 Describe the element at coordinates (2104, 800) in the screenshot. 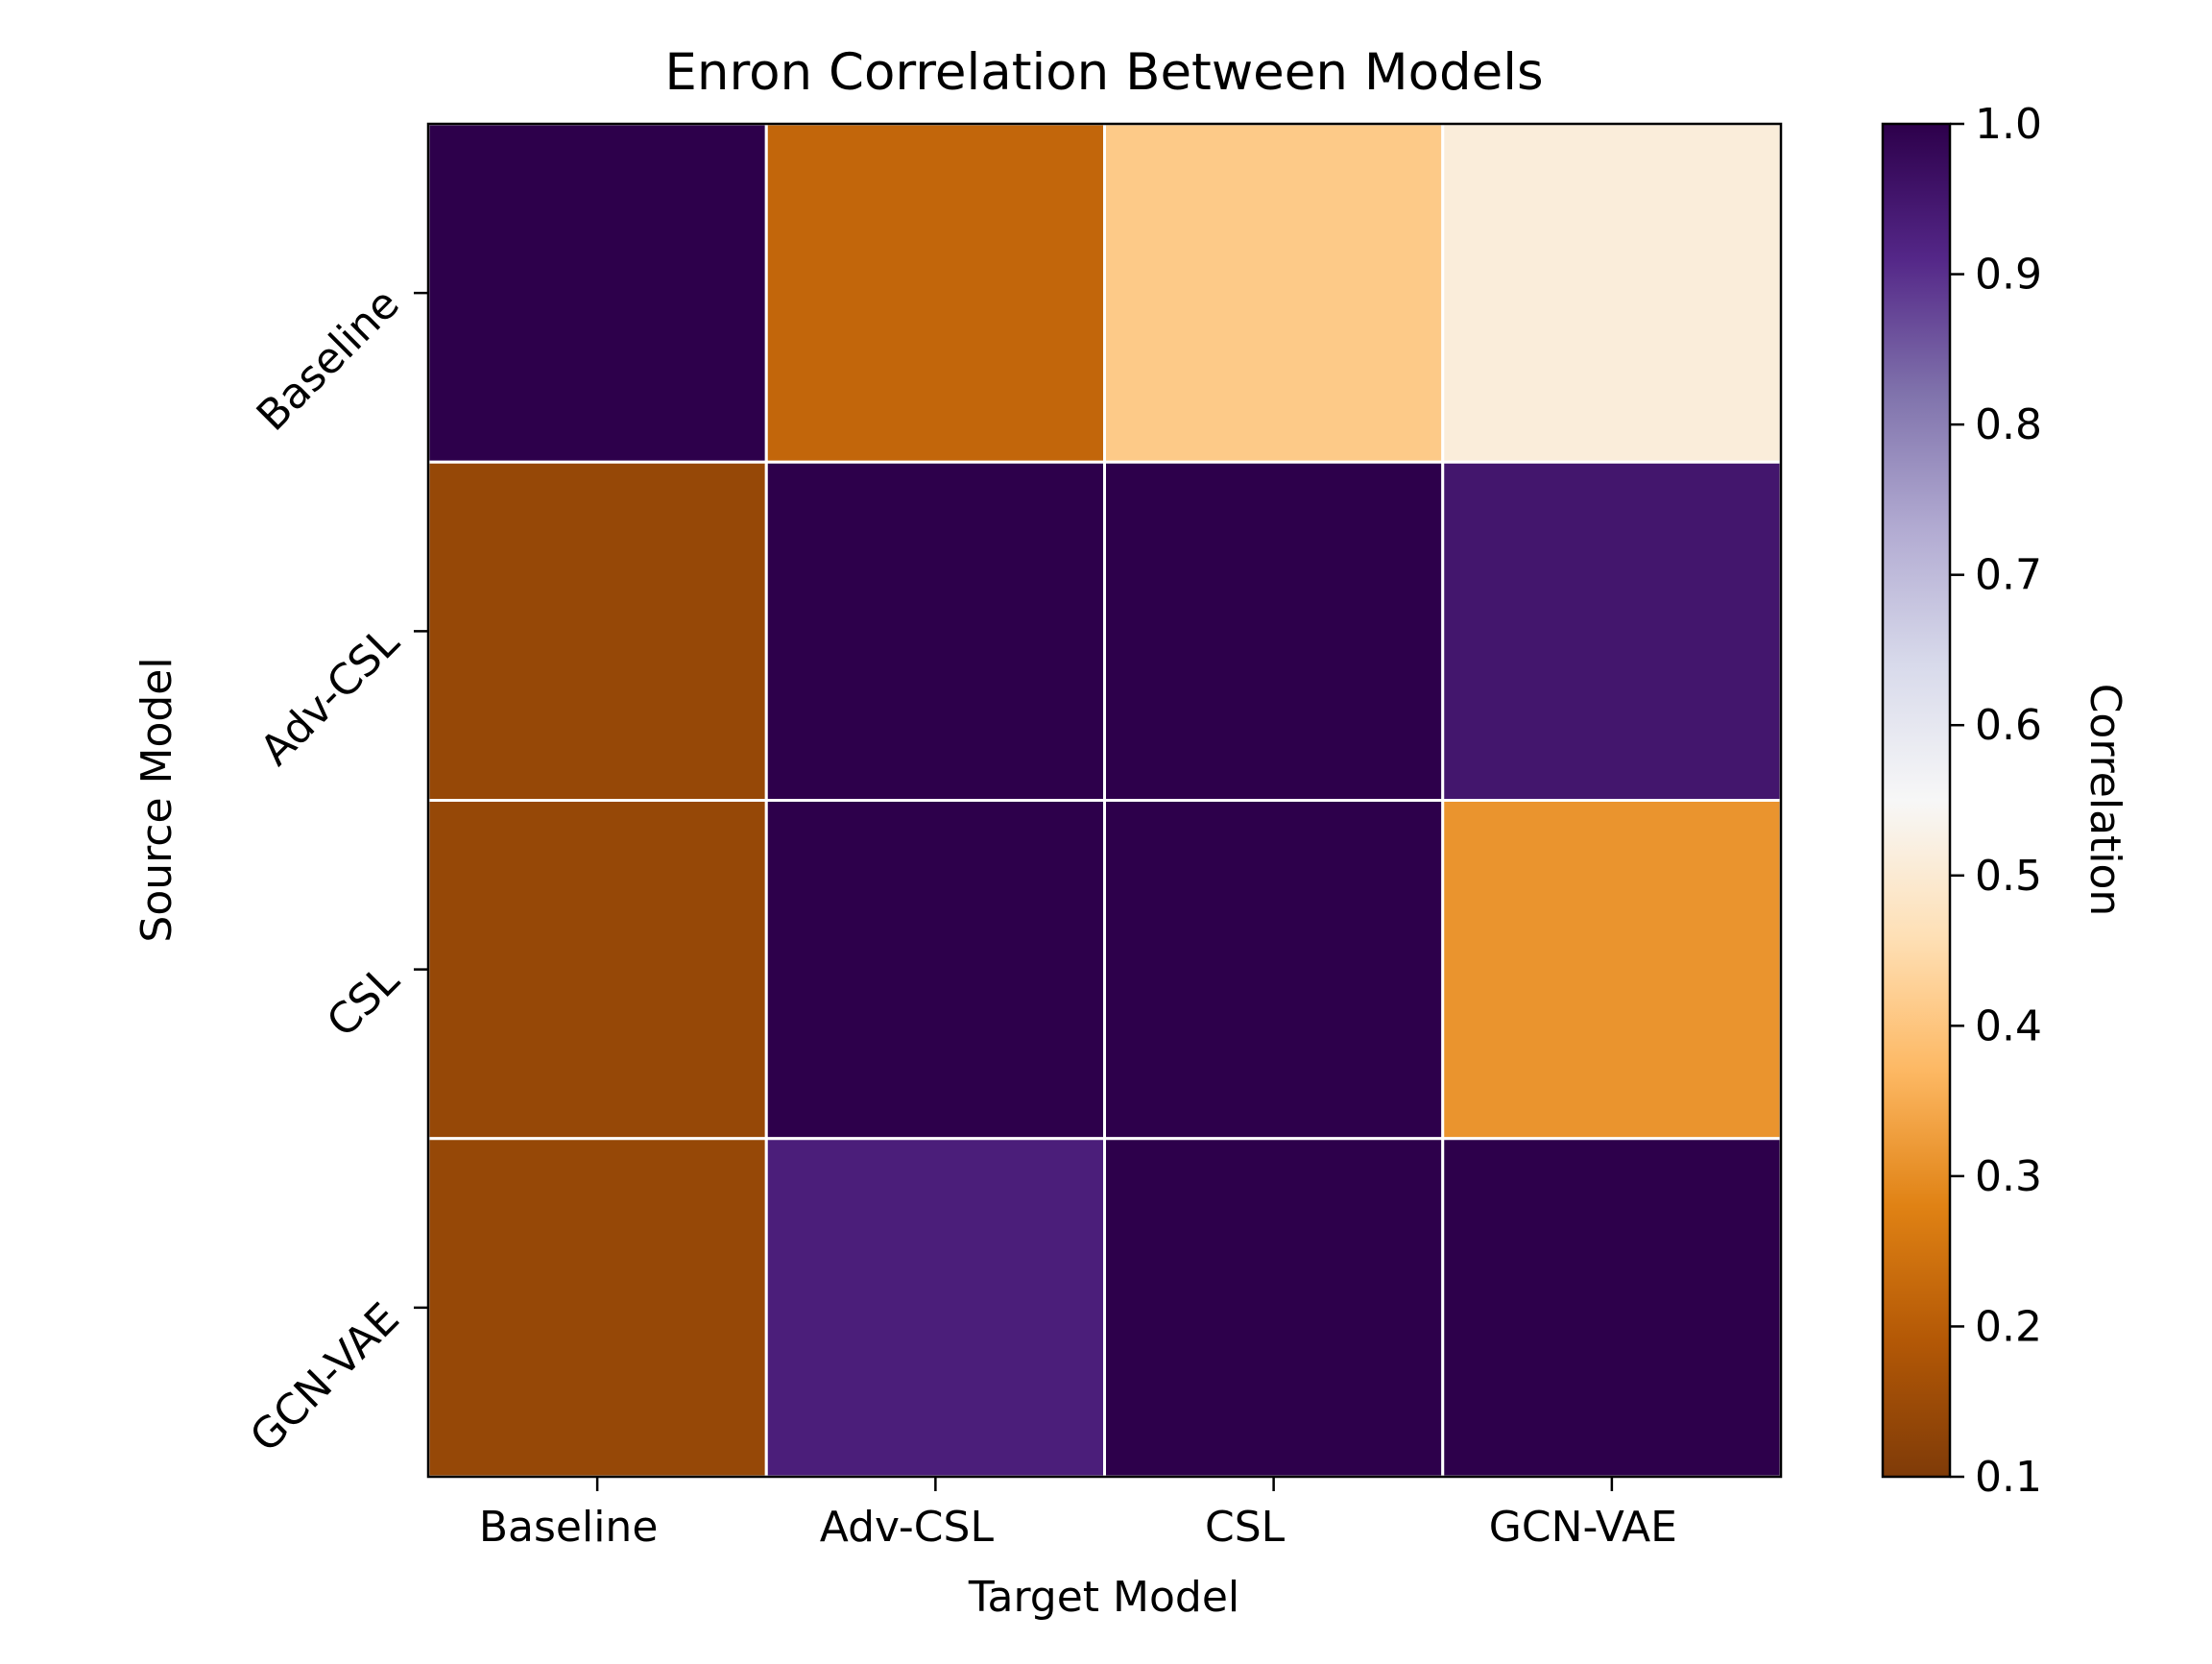

I see `colorbar-label: Correlation` at that location.